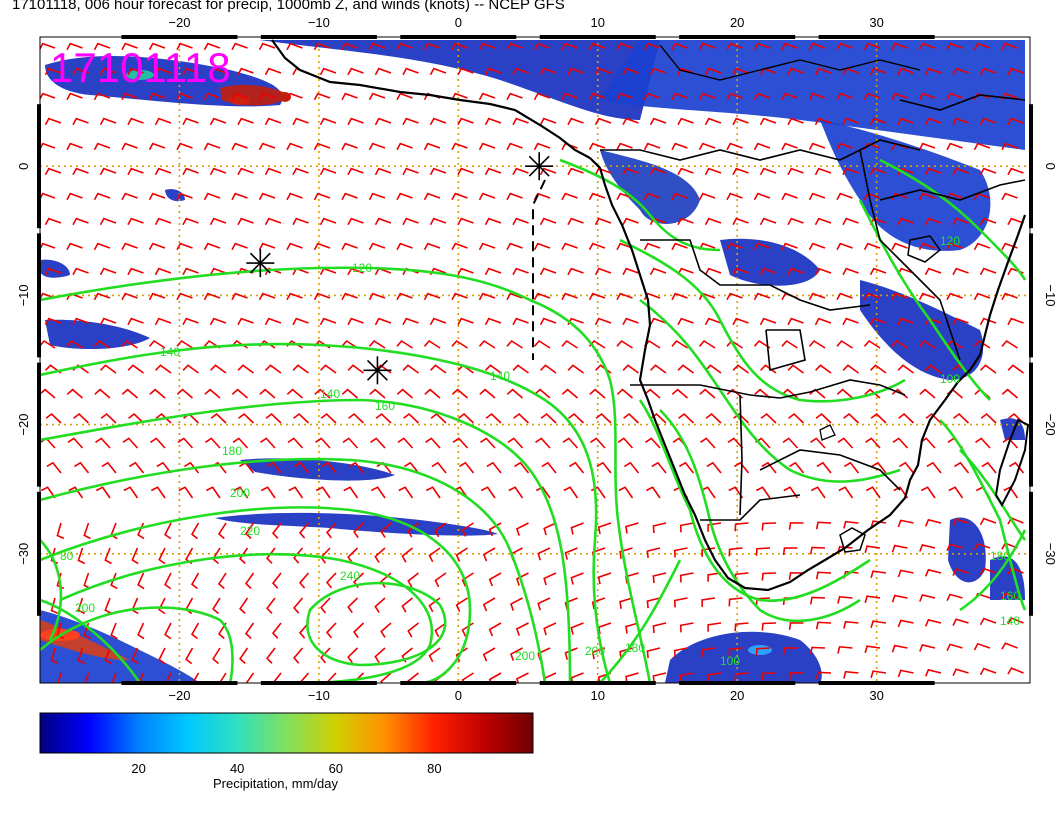 The height and width of the screenshot is (816, 1056). I want to click on right-axis: 0 −10 −20 −30, so click(1042, 360).